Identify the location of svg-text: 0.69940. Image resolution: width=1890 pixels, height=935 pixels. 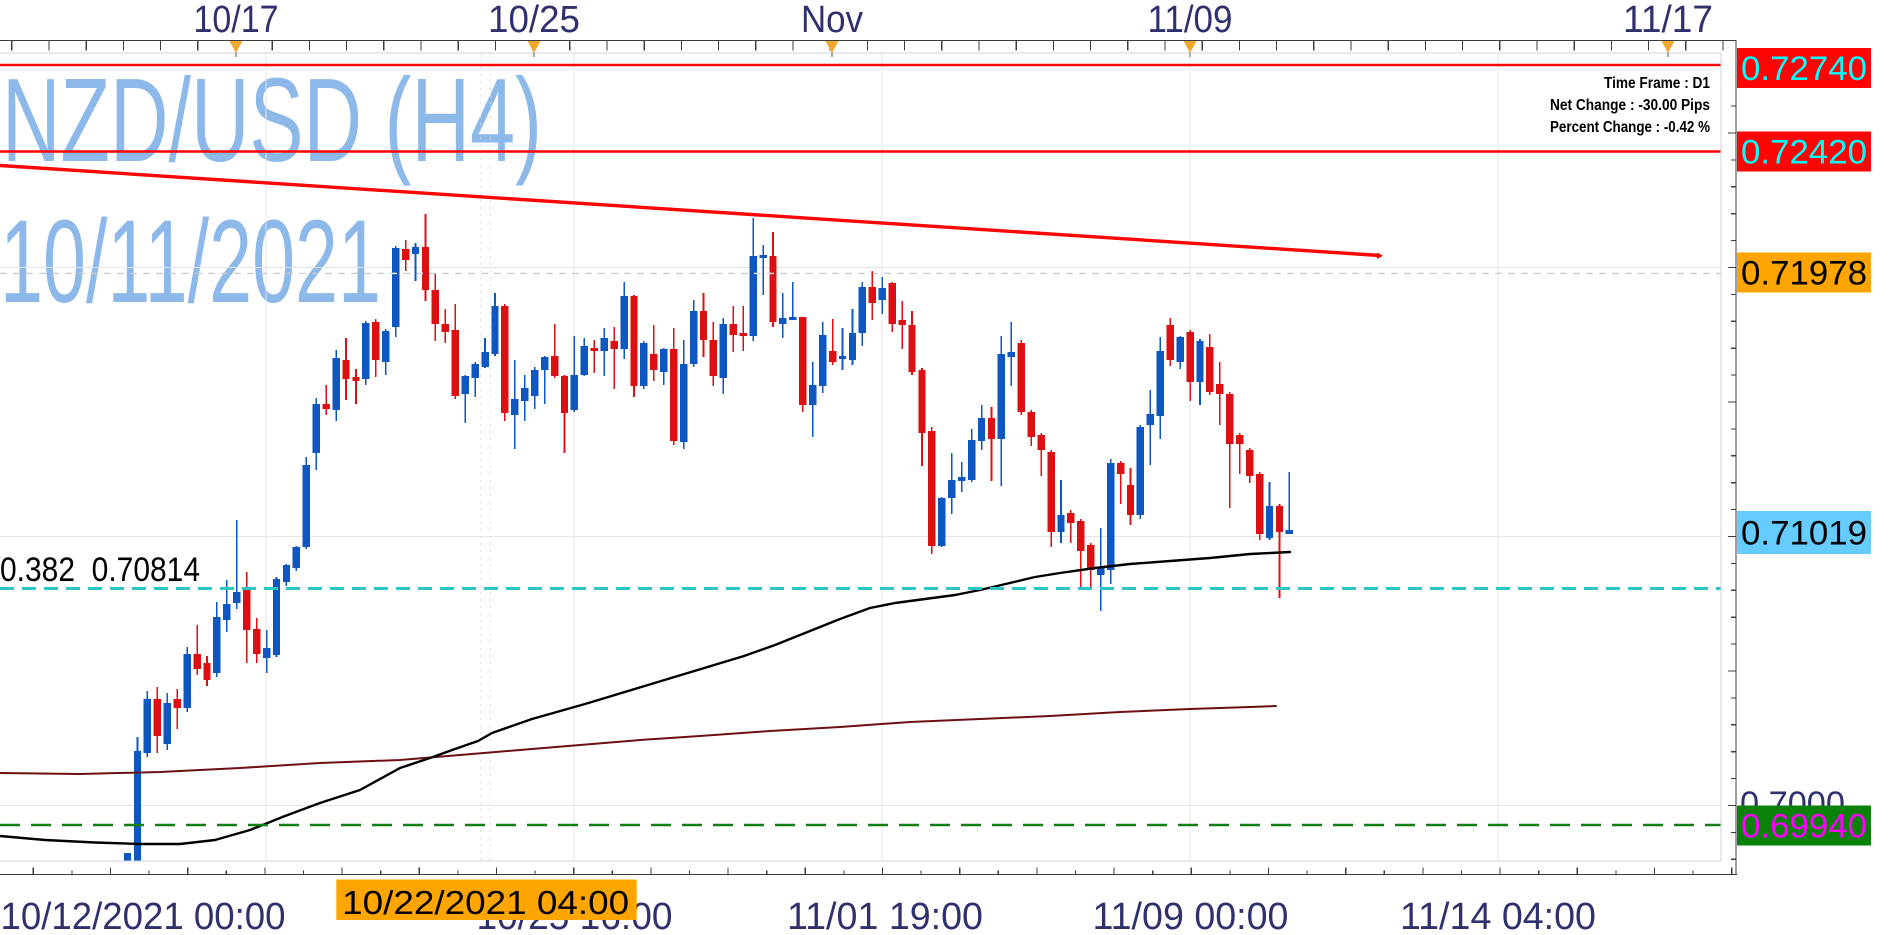
(1804, 827).